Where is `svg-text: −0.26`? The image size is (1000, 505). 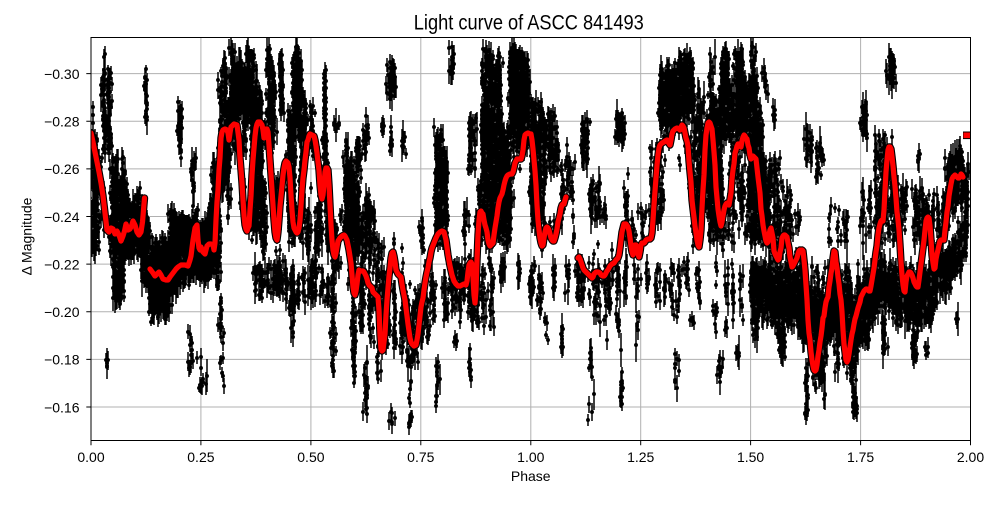 svg-text: −0.26 is located at coordinates (62, 169).